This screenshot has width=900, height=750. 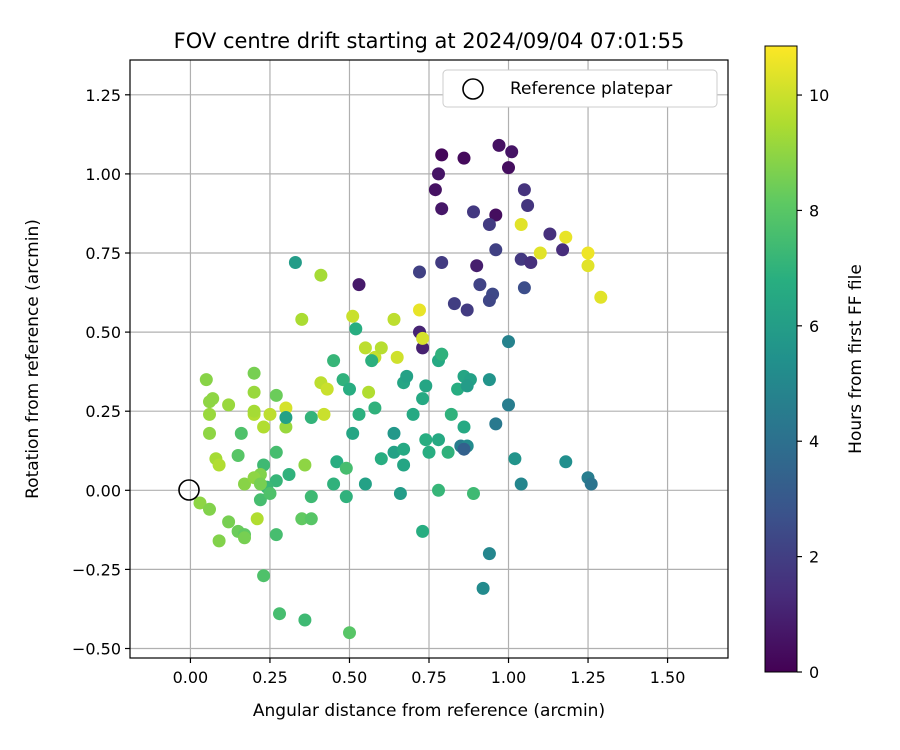 What do you see at coordinates (668, 677) in the screenshot?
I see `x-tick-label: 1.50` at bounding box center [668, 677].